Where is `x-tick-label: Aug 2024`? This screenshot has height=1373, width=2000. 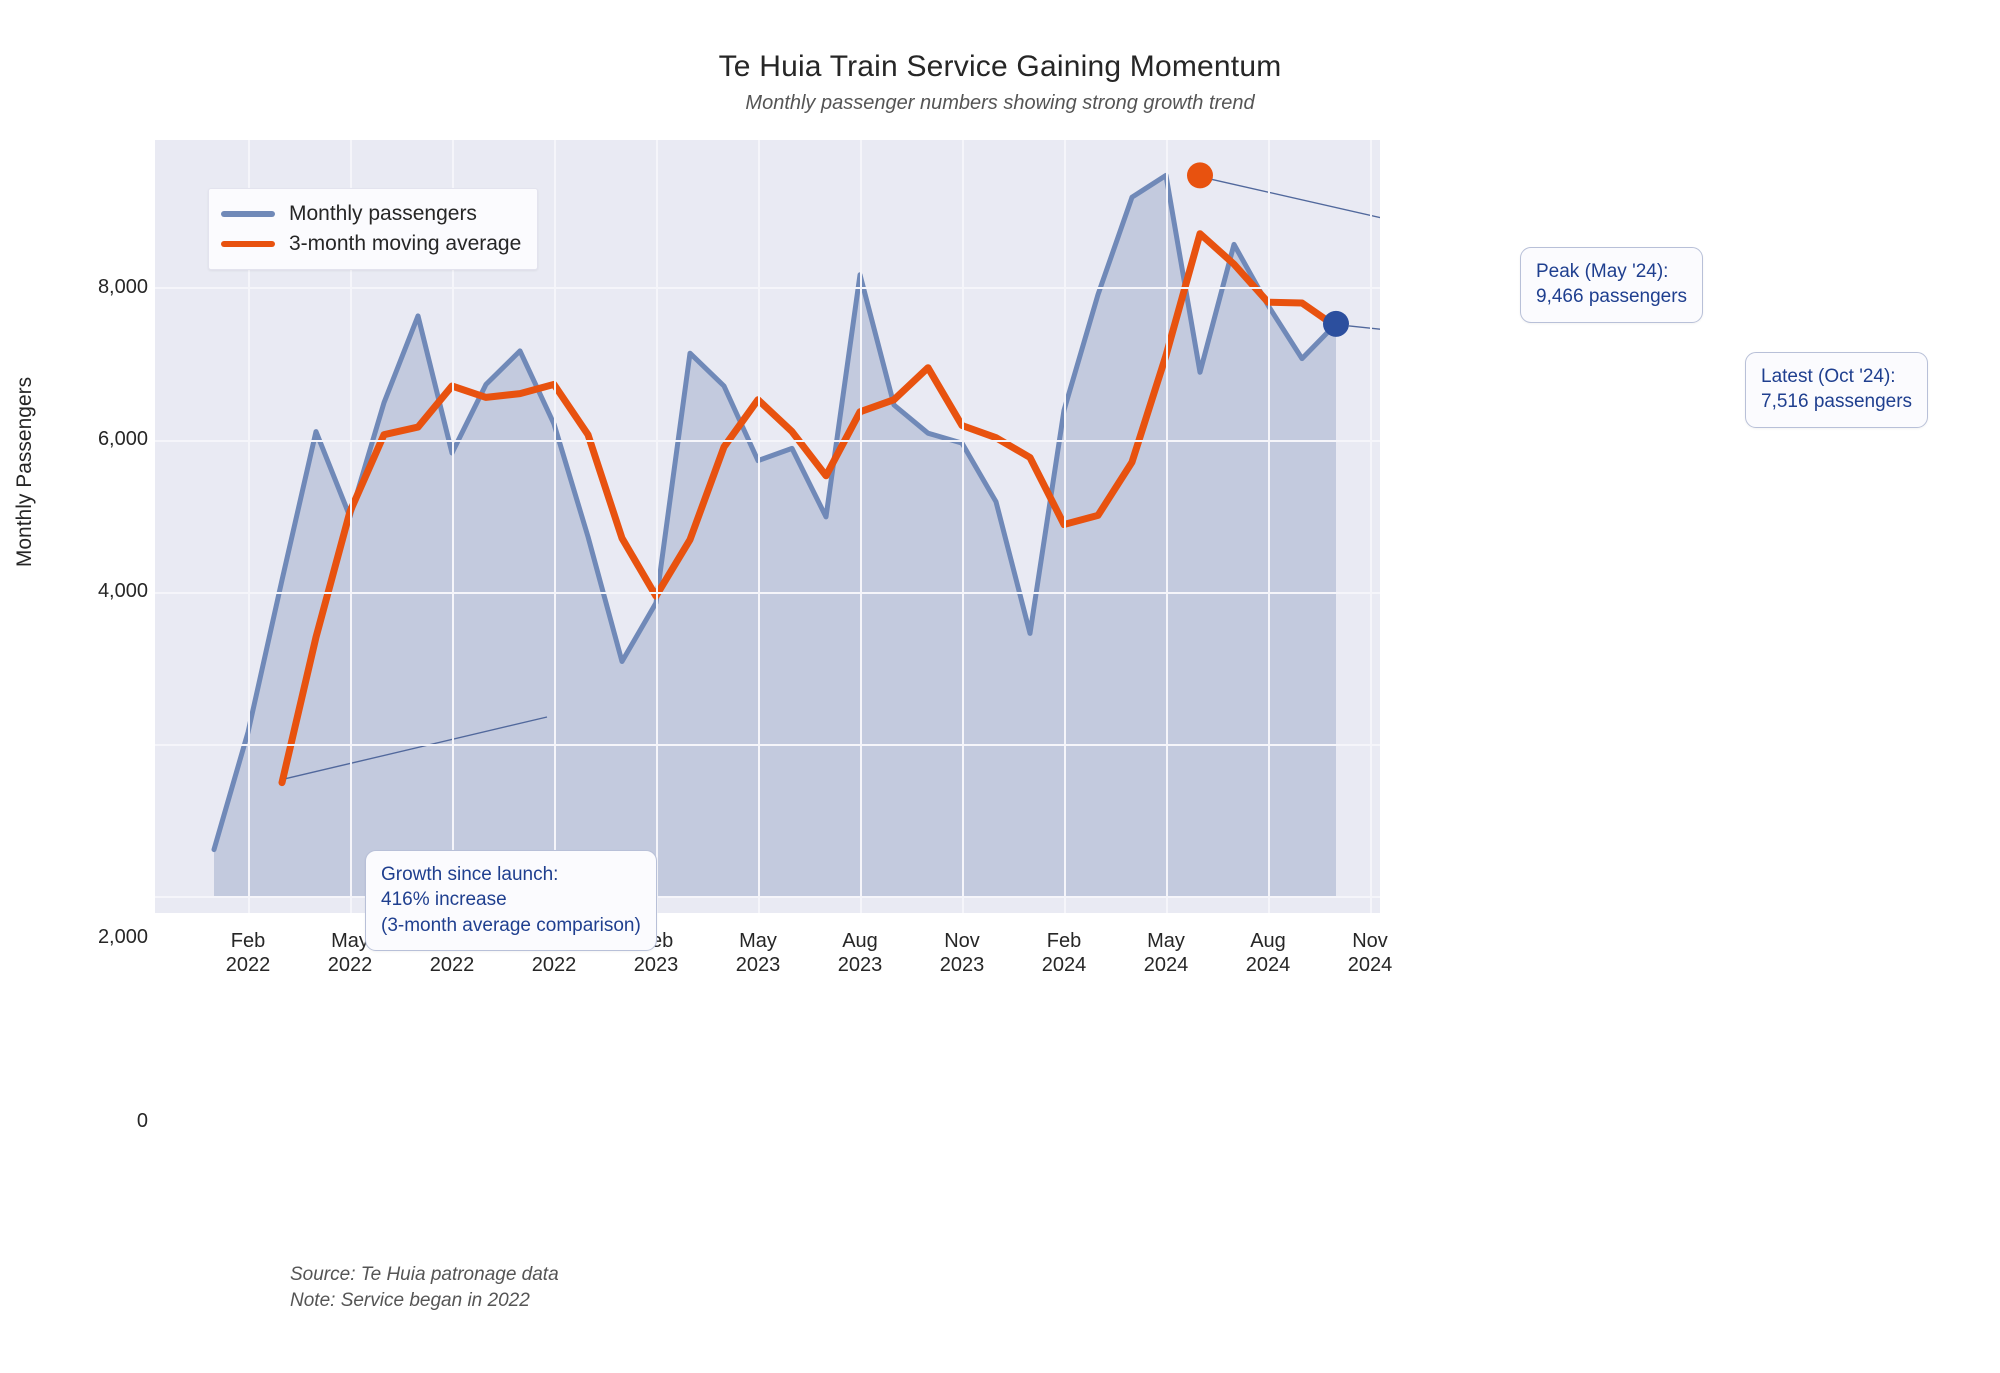
x-tick-label: Aug 2024 is located at coordinates (1268, 953).